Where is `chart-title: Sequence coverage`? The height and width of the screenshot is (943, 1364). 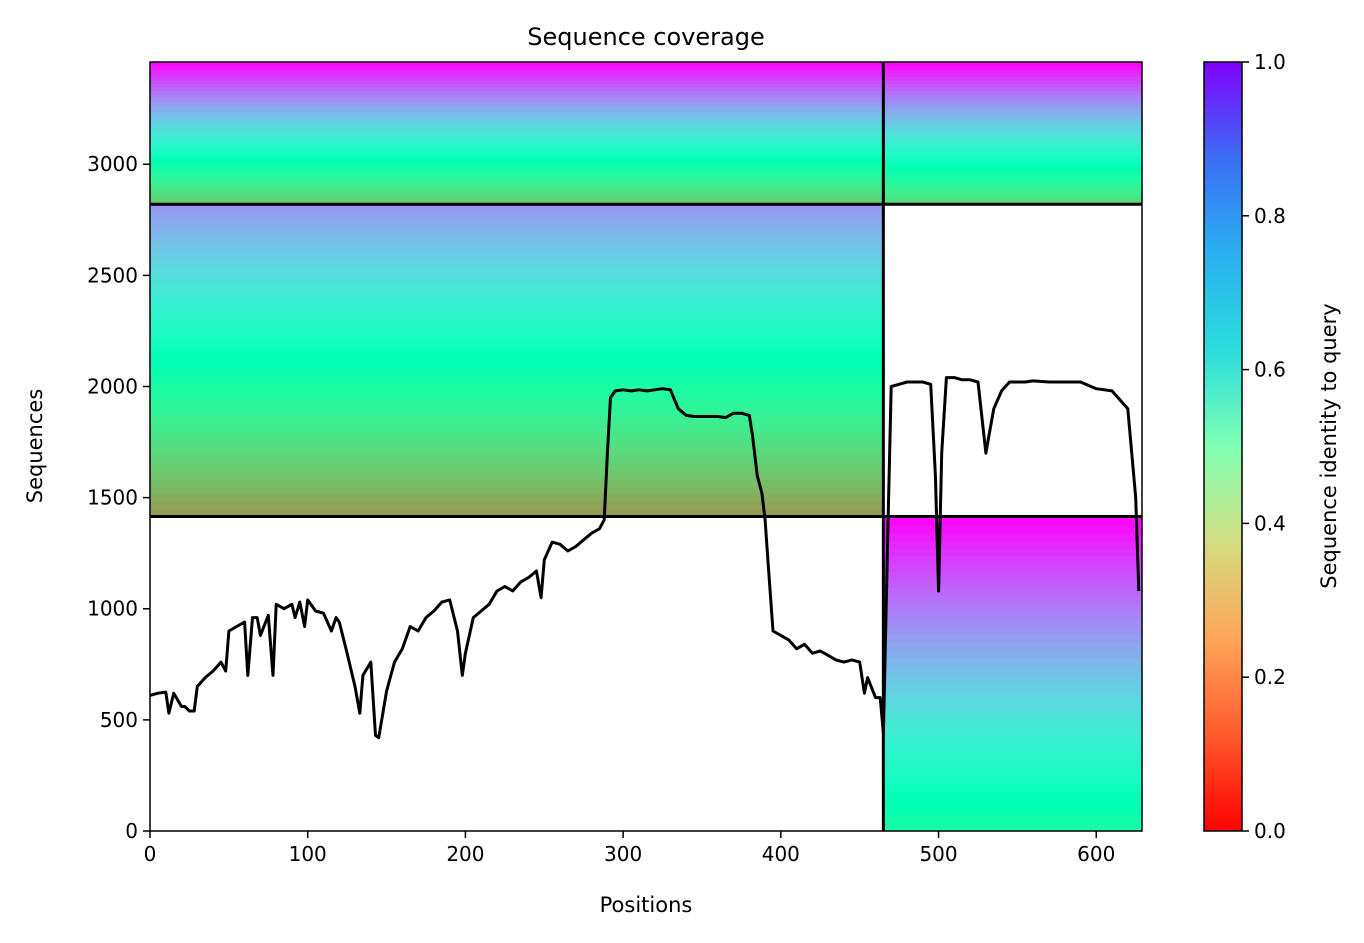 chart-title: Sequence coverage is located at coordinates (645, 37).